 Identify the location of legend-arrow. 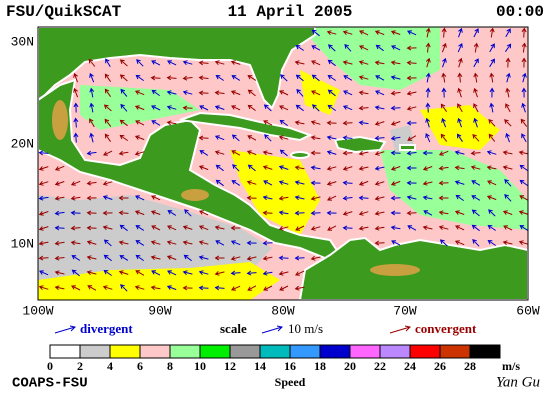
(400, 329).